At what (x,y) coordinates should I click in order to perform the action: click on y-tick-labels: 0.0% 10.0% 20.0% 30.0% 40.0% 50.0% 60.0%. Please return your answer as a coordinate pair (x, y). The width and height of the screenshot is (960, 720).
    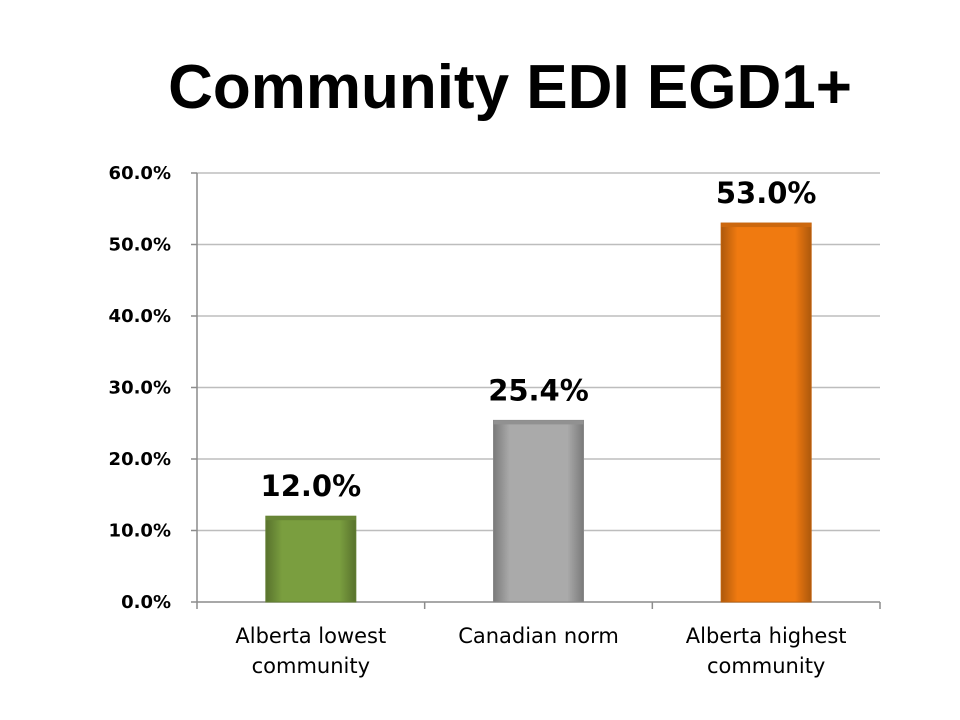
    Looking at the image, I should click on (140, 388).